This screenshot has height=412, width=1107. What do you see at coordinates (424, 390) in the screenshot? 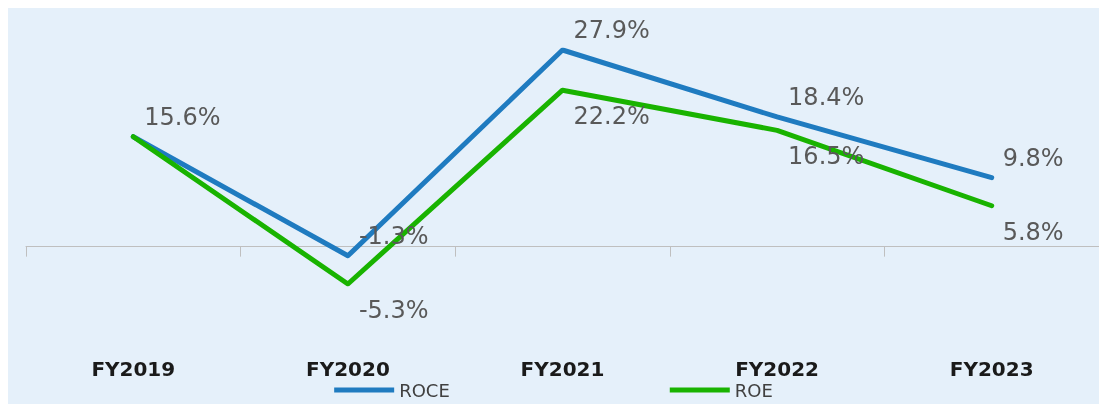
I see `legend-label: ROCE` at bounding box center [424, 390].